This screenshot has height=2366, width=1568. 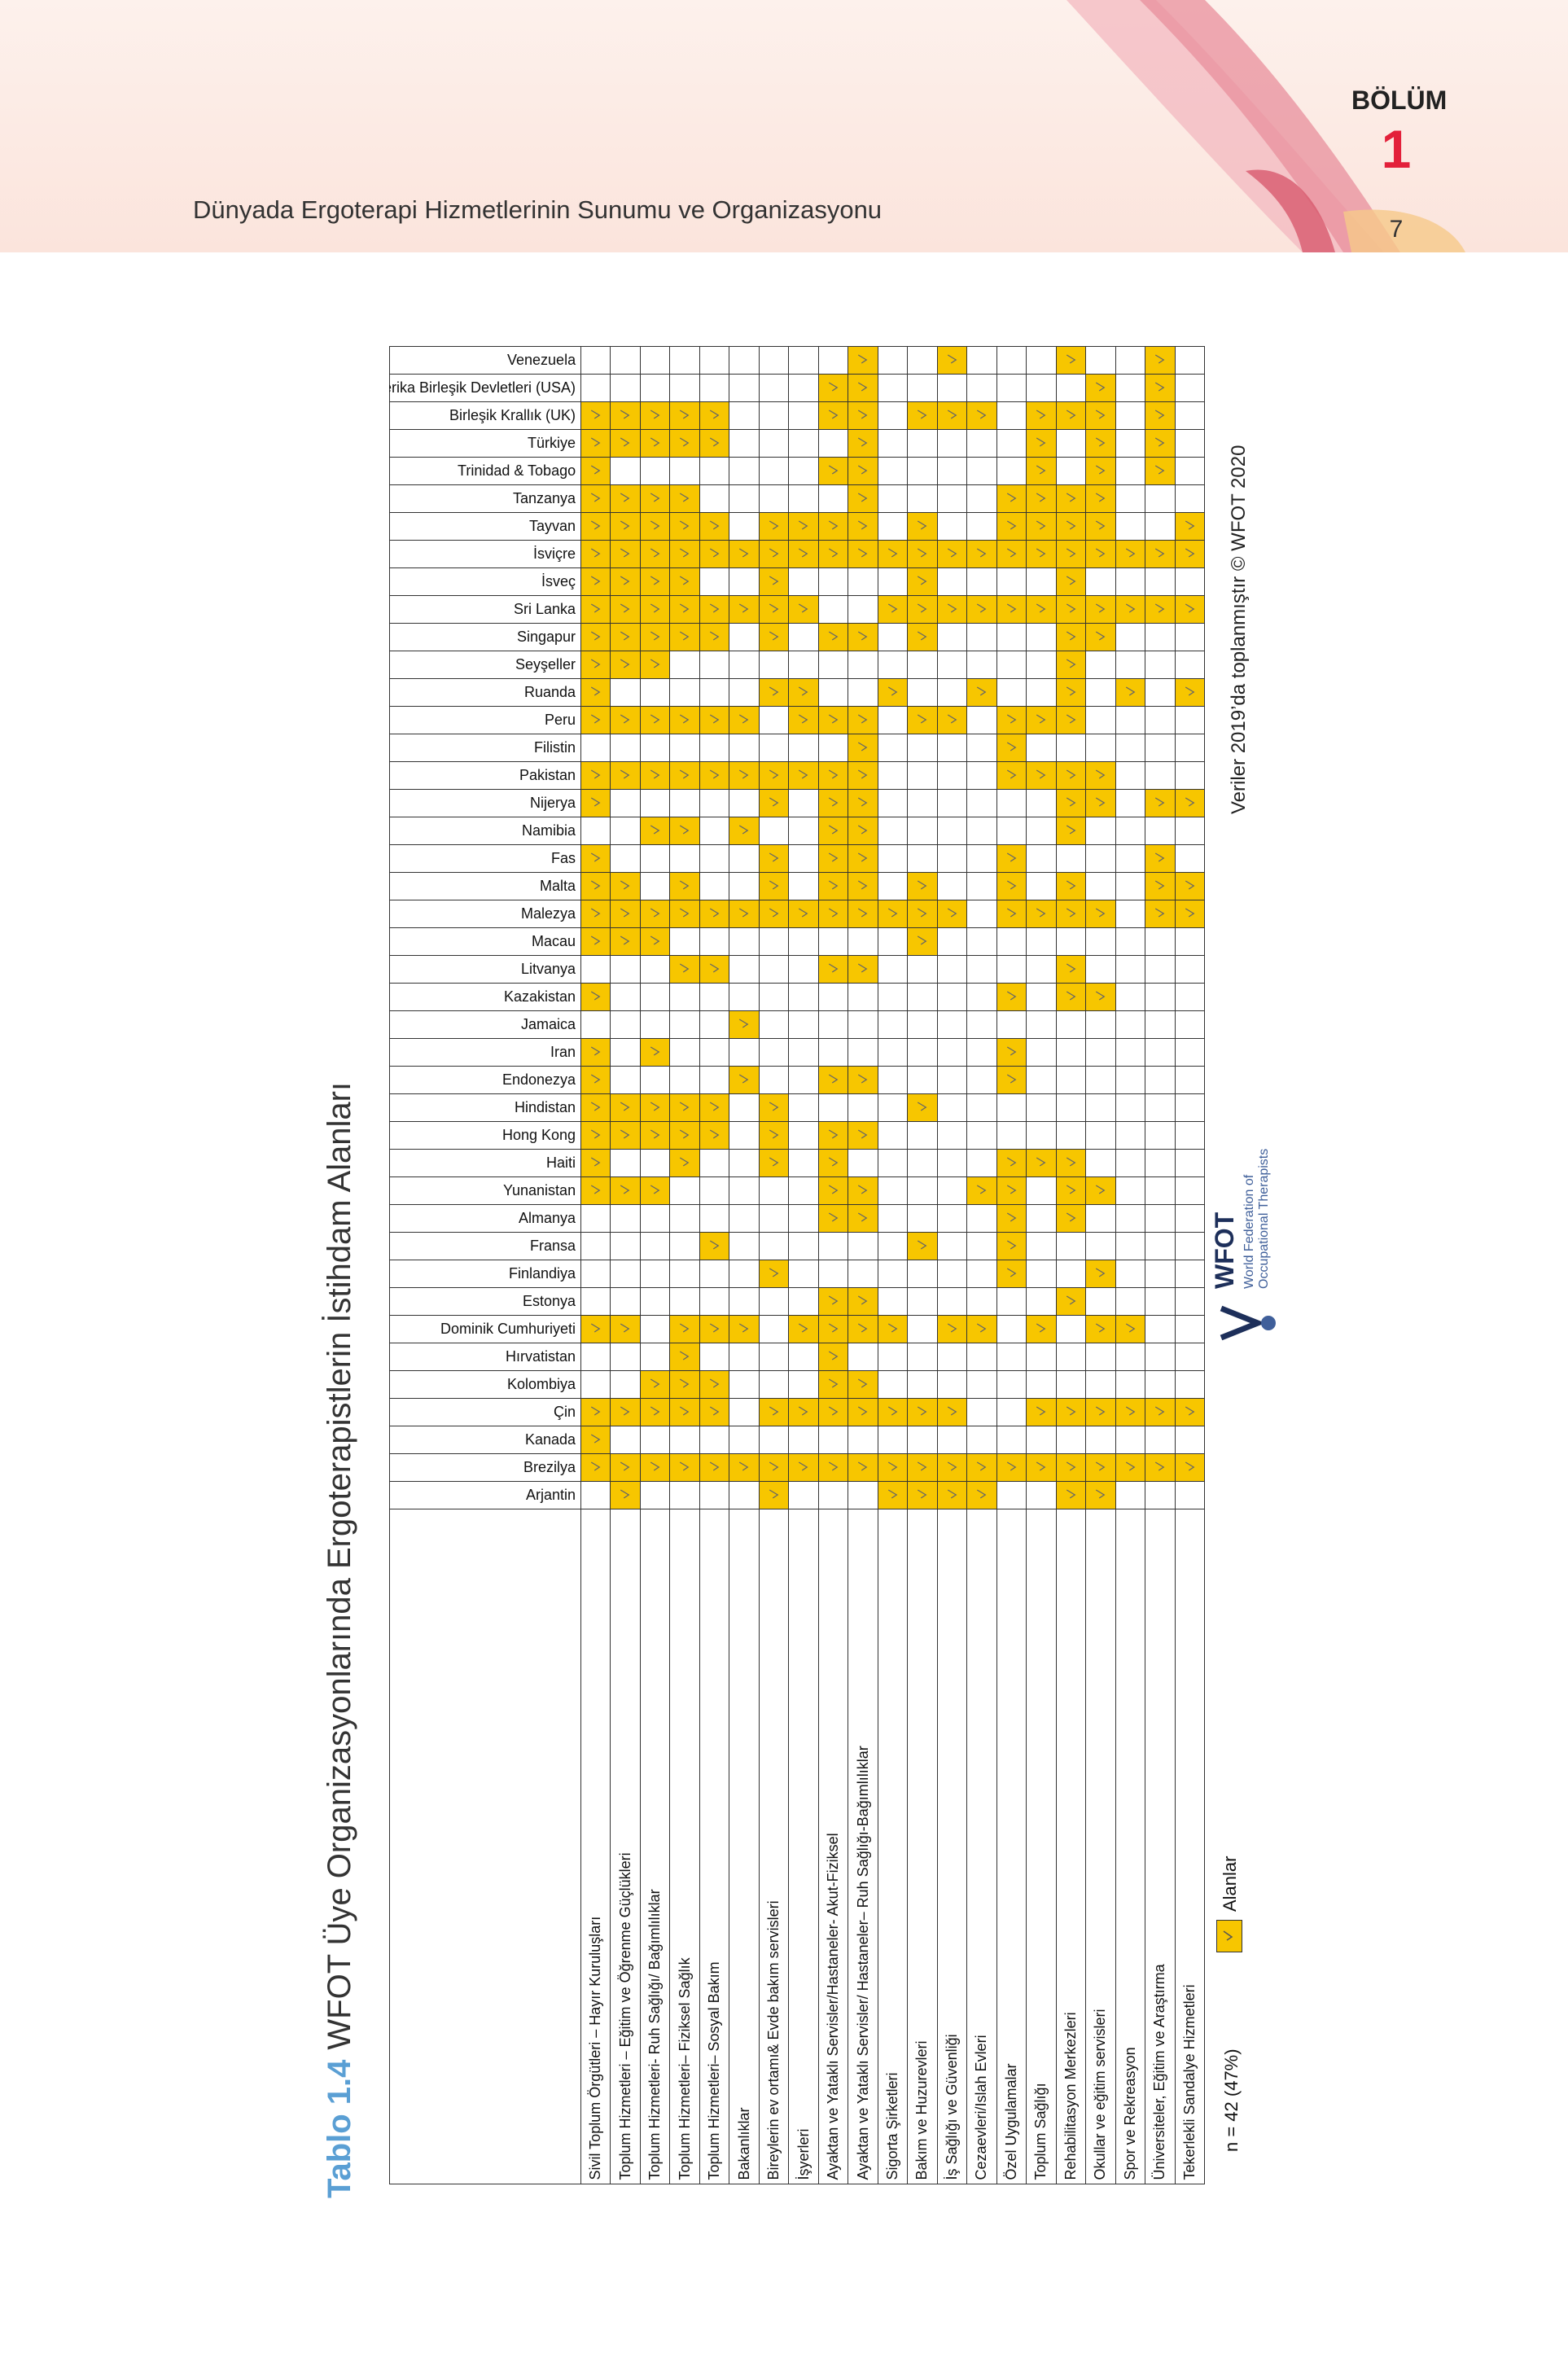 I want to click on country-header: Fransa, so click(x=485, y=1246).